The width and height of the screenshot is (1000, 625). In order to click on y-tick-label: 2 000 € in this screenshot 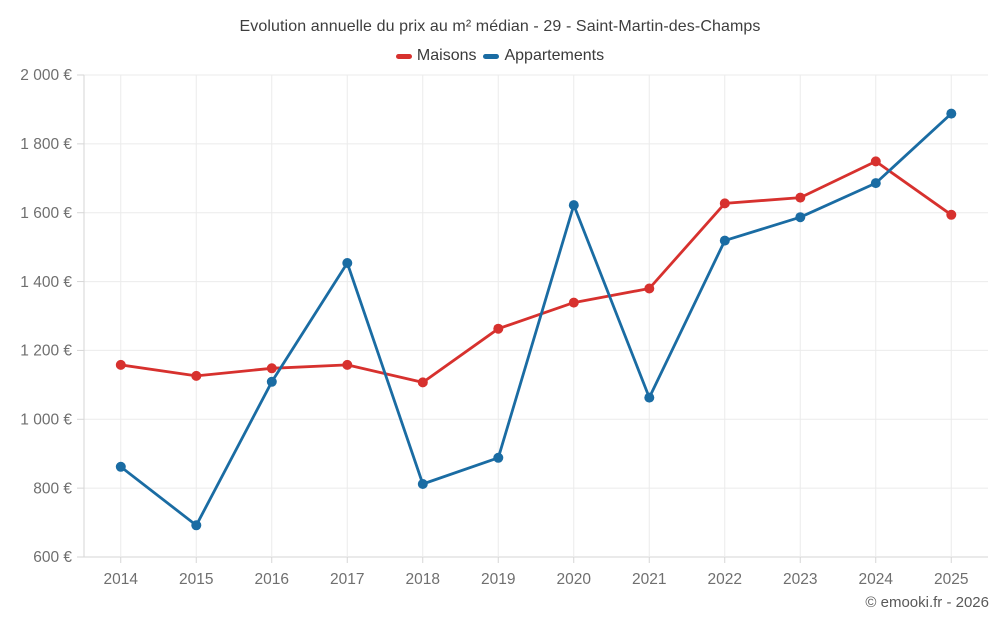, I will do `click(46, 75)`.